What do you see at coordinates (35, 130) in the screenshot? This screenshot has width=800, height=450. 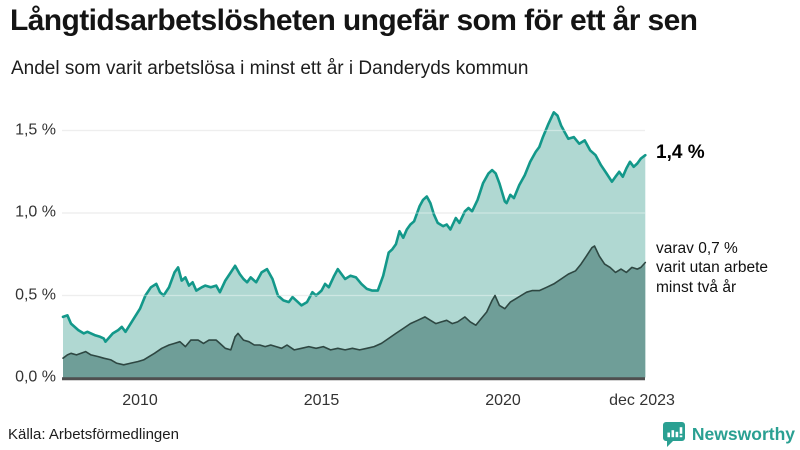 I see `y-tick-label: 1,5 %` at bounding box center [35, 130].